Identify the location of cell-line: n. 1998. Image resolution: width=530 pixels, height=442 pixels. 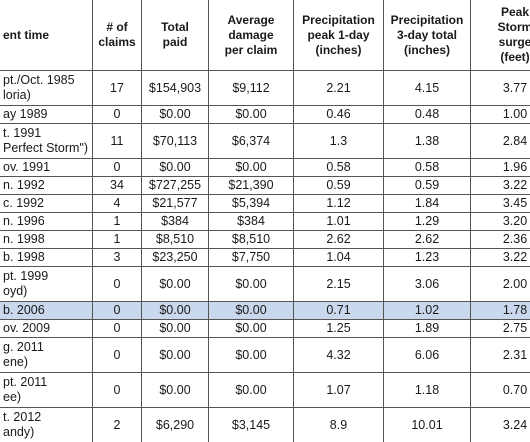
(24, 239).